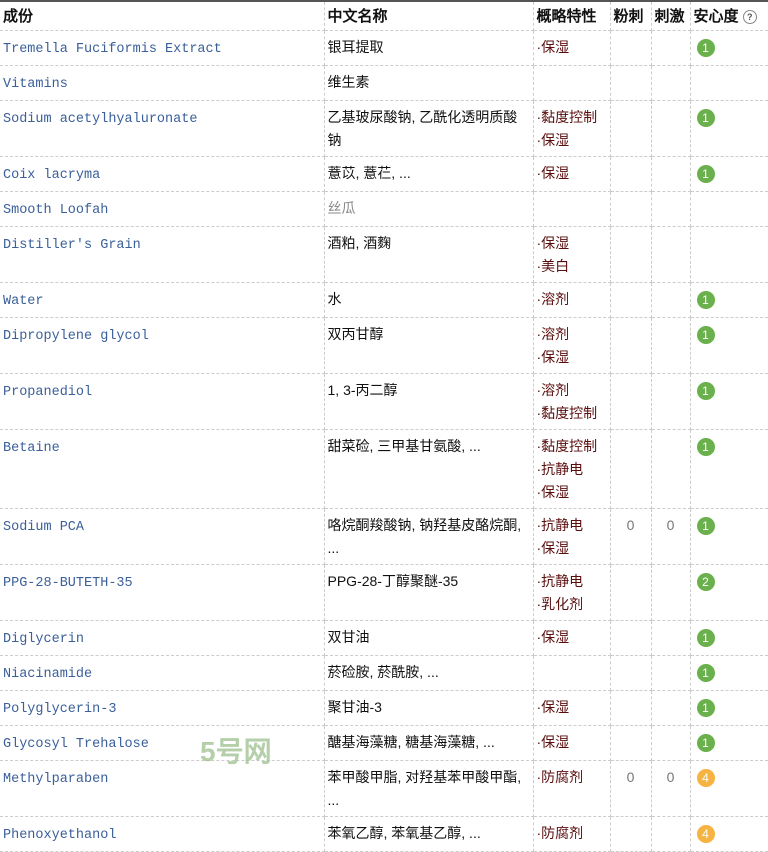 The image size is (768, 852). I want to click on ingredient-cell: Sodium PCA, so click(162, 536).